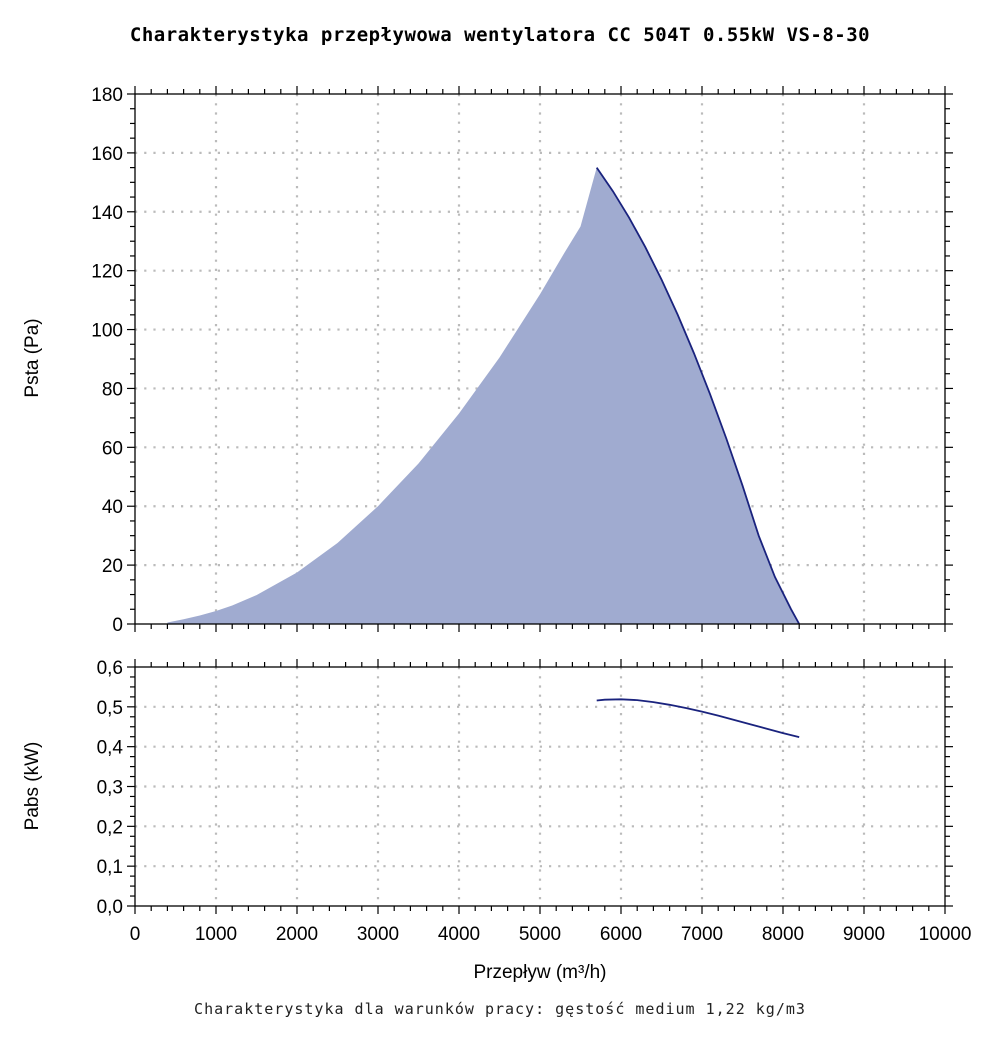 This screenshot has width=1000, height=1062. I want to click on pabs-ytick-label: 0,2, so click(110, 827).